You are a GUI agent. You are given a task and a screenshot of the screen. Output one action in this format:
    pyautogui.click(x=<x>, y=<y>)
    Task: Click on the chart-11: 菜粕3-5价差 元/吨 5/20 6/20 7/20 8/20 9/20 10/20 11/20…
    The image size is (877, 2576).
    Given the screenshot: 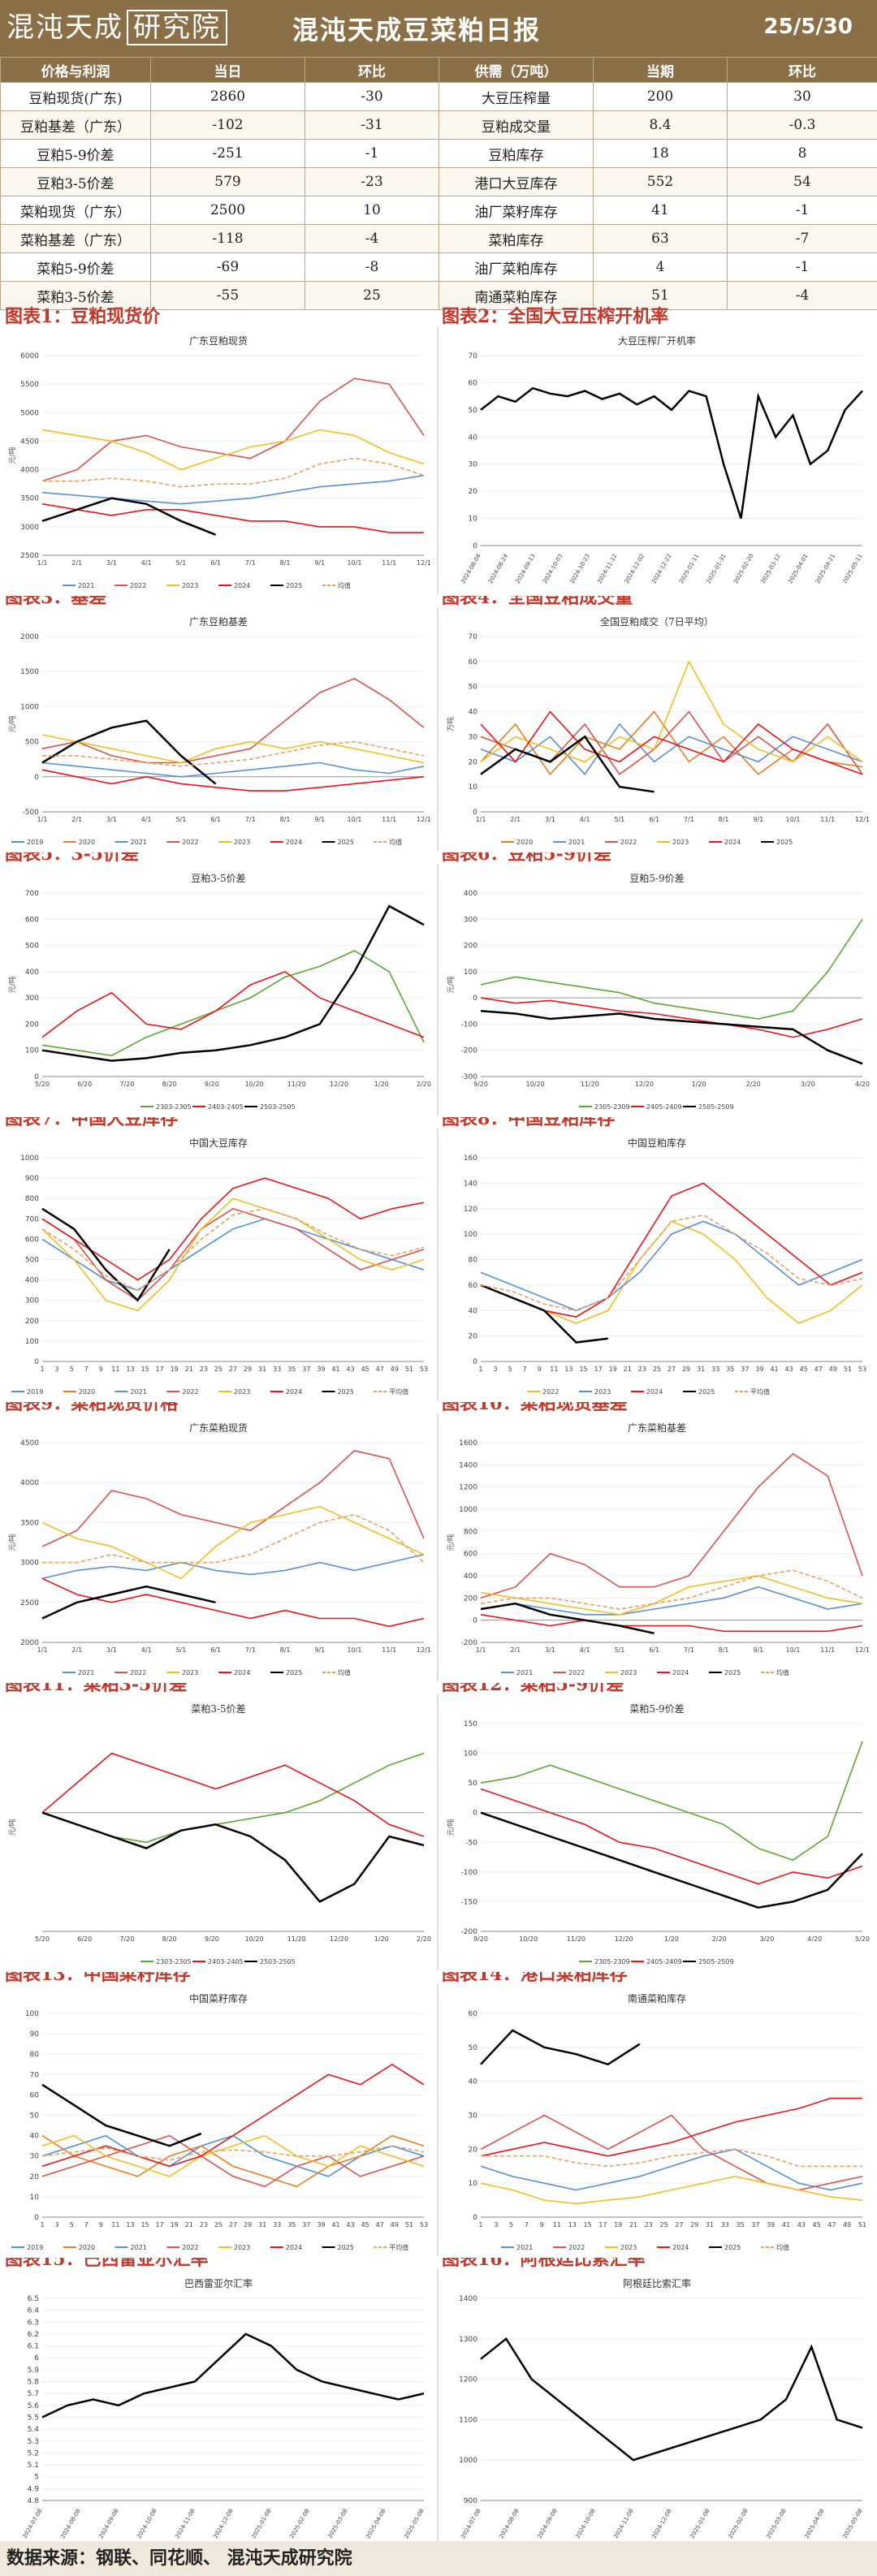 What is the action you would take?
    pyautogui.click(x=218, y=1834)
    